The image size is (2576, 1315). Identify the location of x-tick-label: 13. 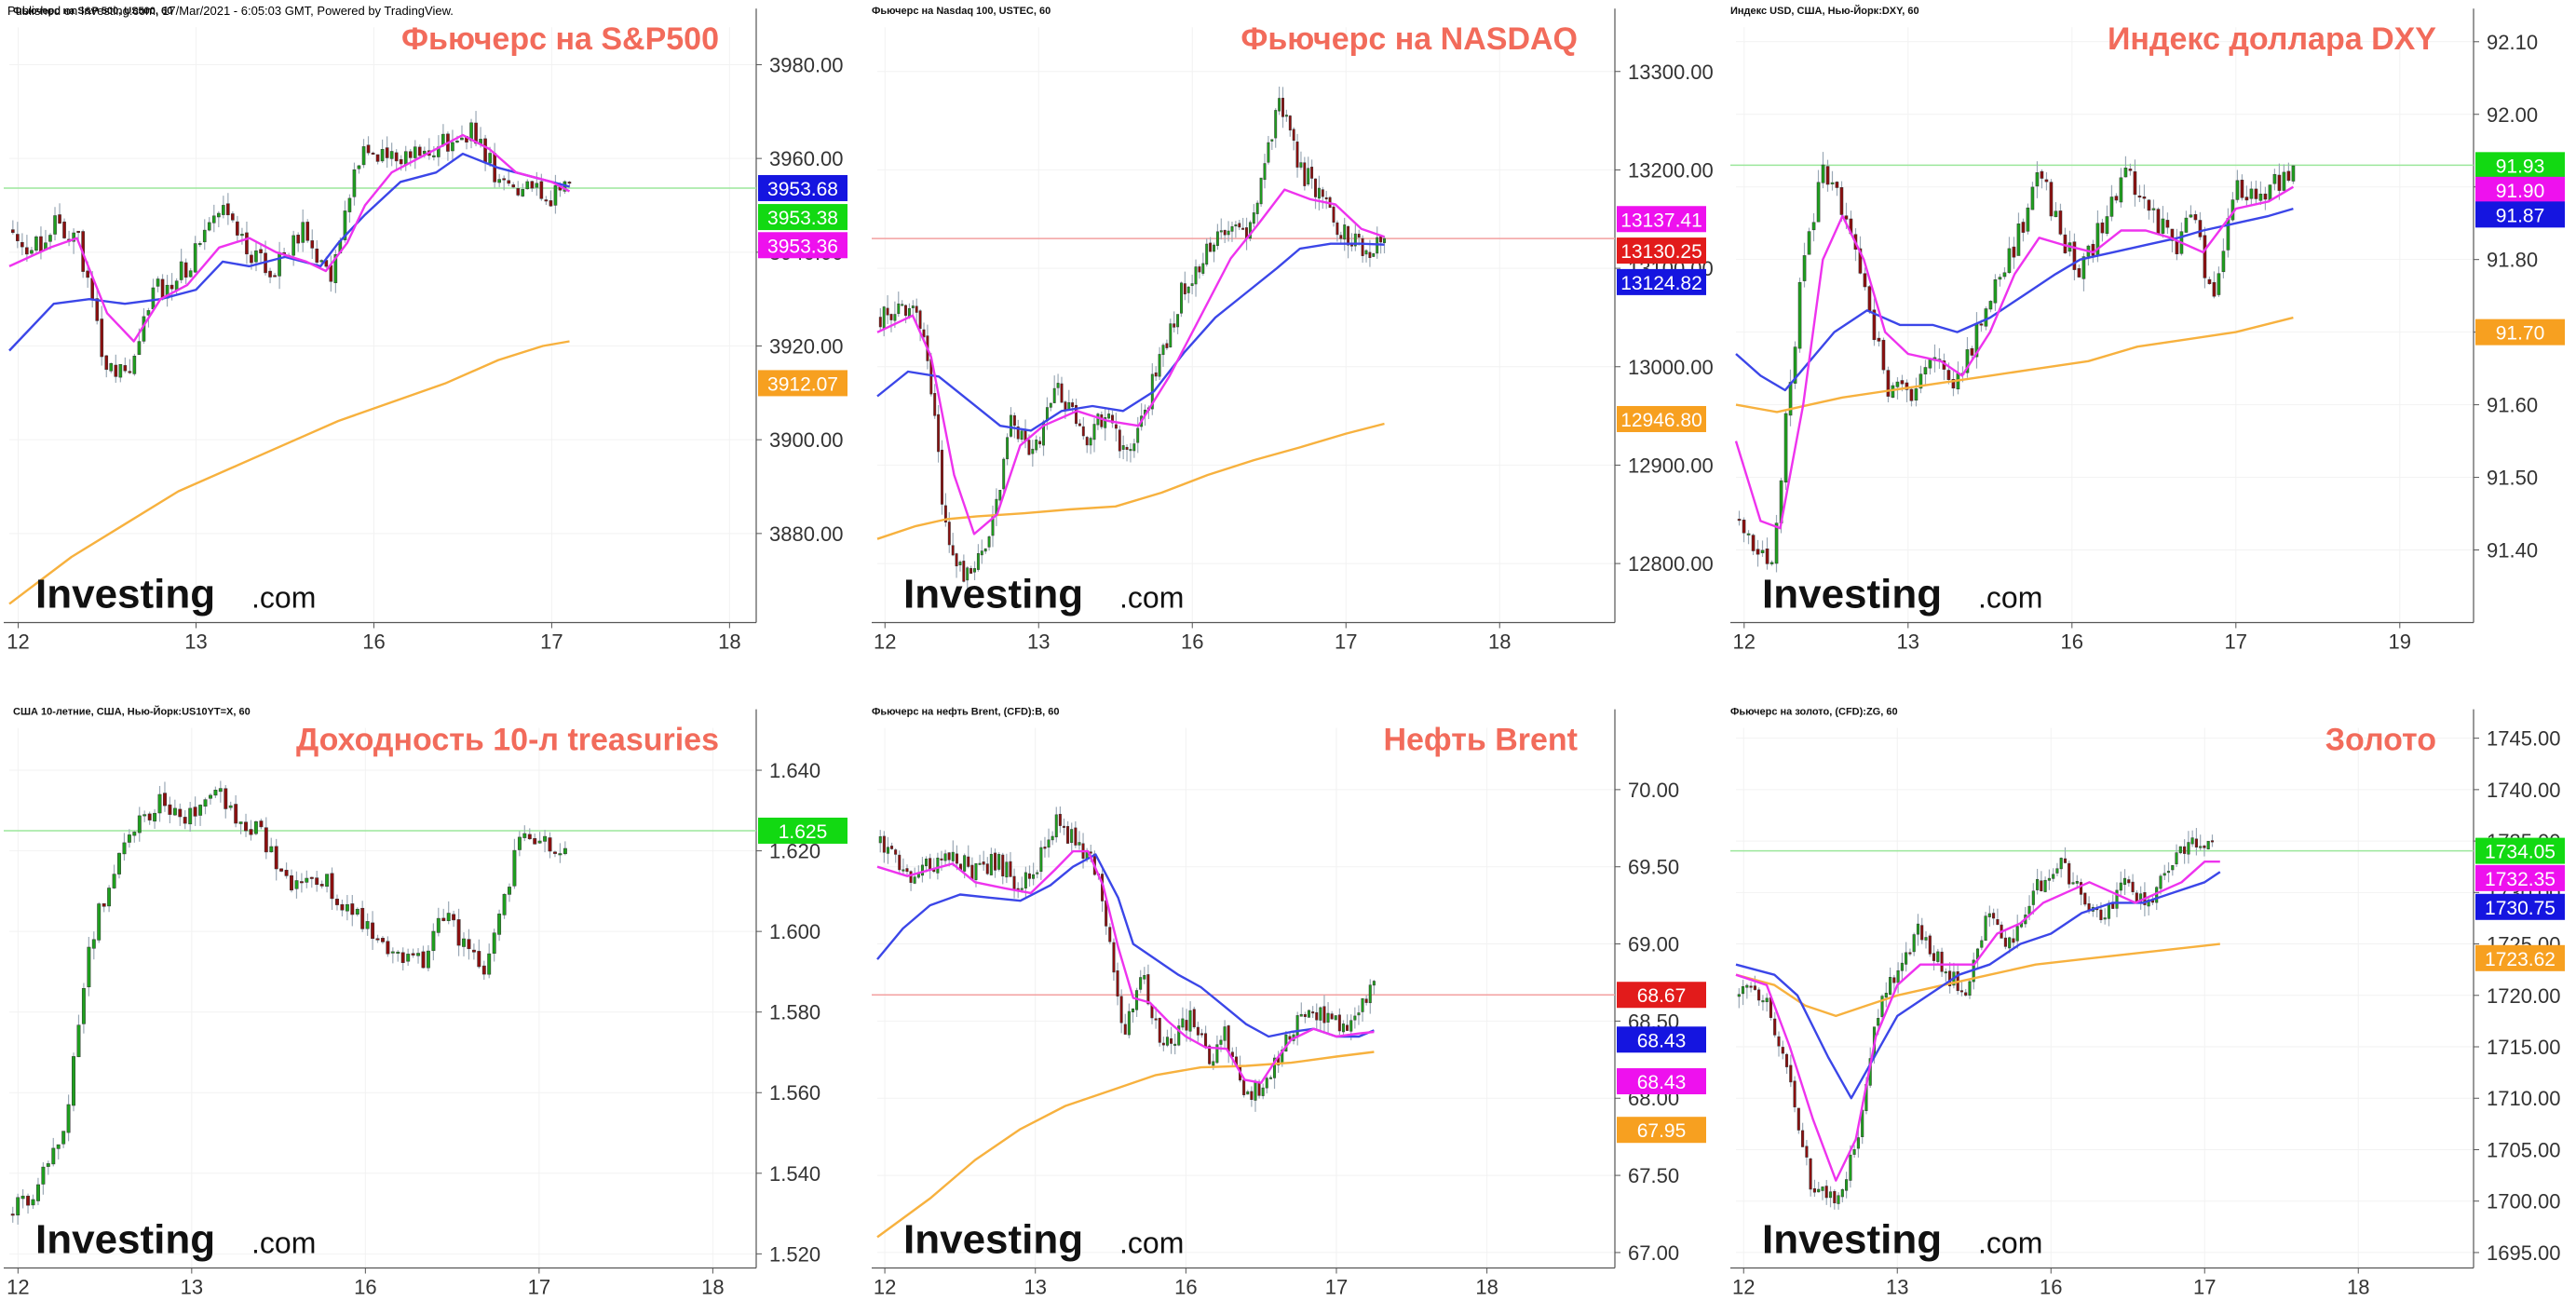
(1038, 642).